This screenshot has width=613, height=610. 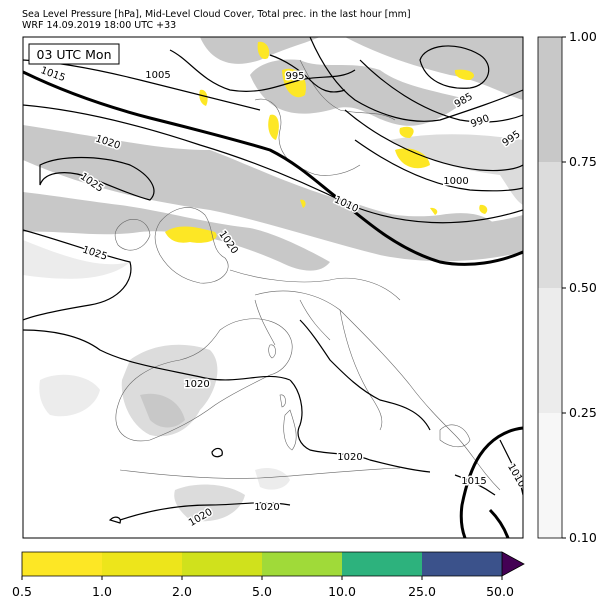 I want to click on cloud-tick-label: 0.75, so click(x=583, y=161).